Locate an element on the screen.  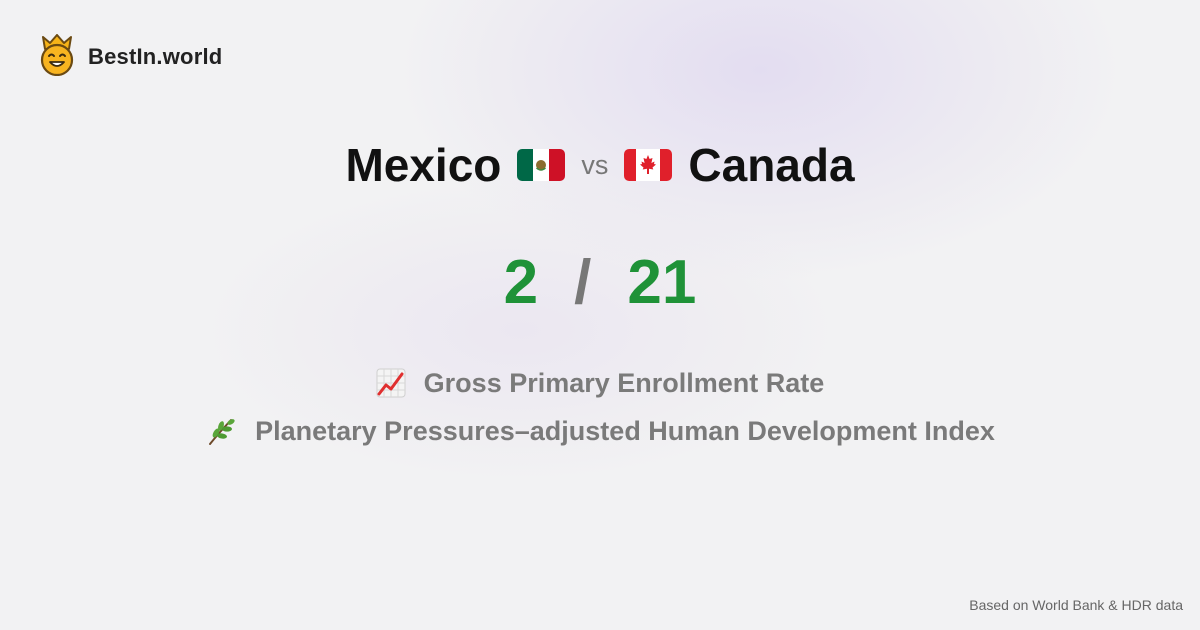
score-left: 2 is located at coordinates (521, 282).